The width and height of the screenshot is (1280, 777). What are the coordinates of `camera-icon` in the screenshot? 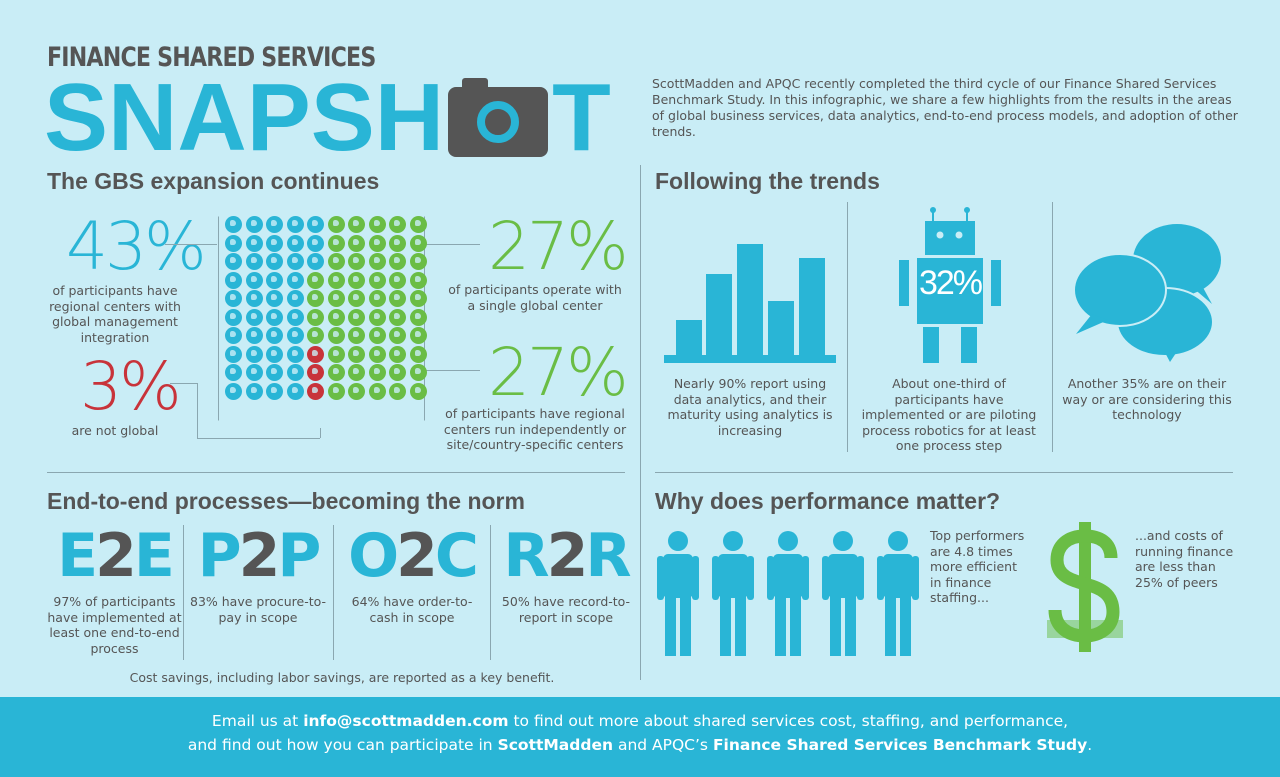 It's located at (498, 117).